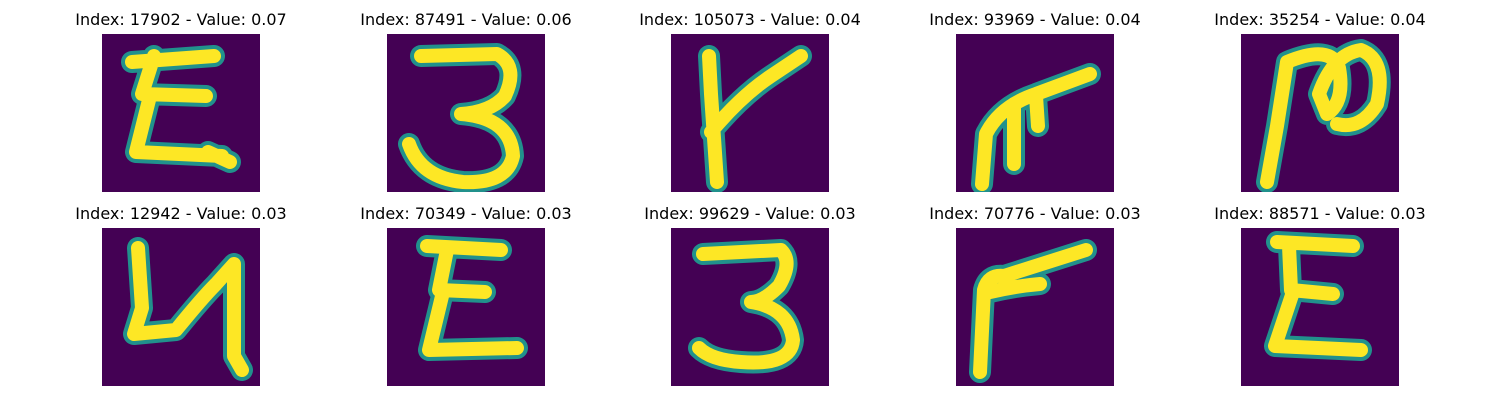 This screenshot has width=1500, height=400. I want to click on panel-title: Index: 70349 - Value: 0.03, so click(466, 213).